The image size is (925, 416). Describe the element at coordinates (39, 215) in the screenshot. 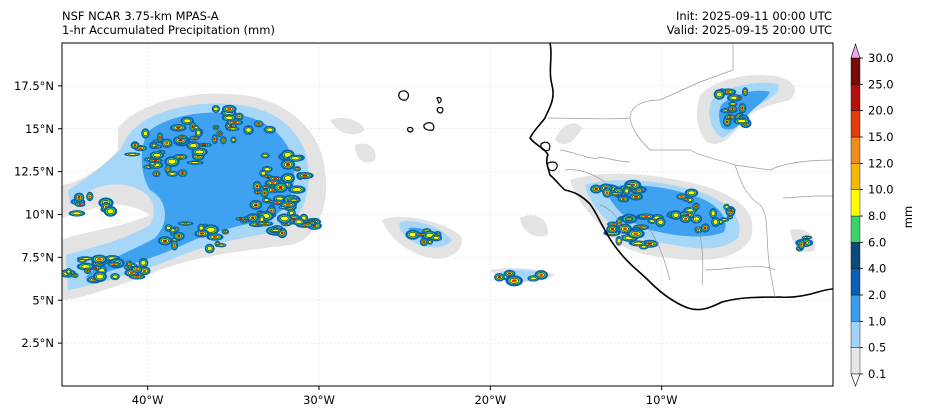

I see `lat-tick-label: 10°N` at that location.